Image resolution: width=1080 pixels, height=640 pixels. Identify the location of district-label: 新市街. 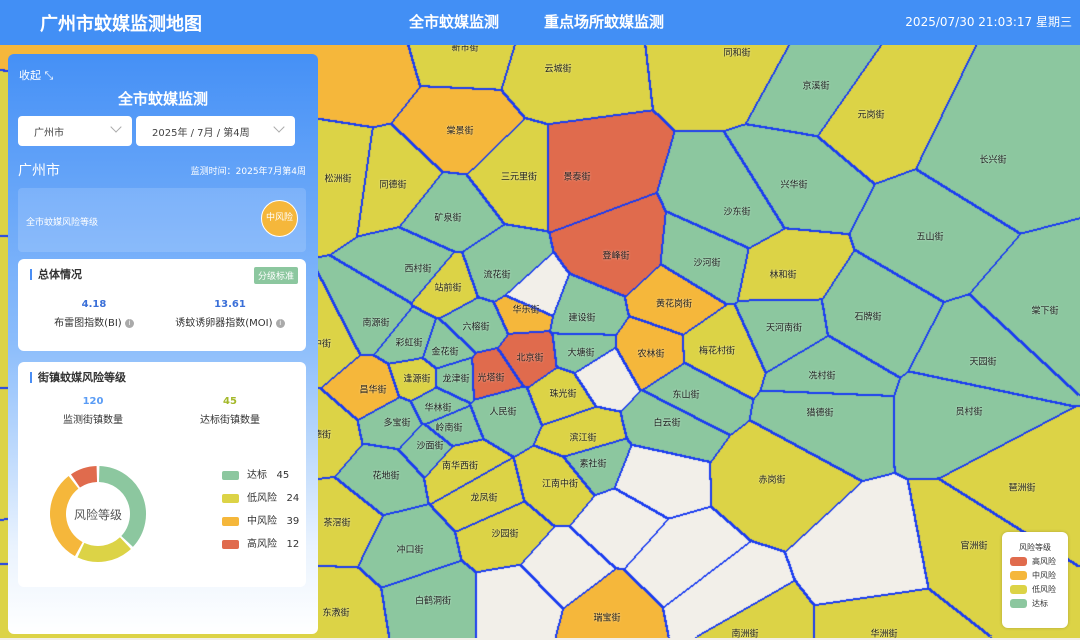
(465, 48).